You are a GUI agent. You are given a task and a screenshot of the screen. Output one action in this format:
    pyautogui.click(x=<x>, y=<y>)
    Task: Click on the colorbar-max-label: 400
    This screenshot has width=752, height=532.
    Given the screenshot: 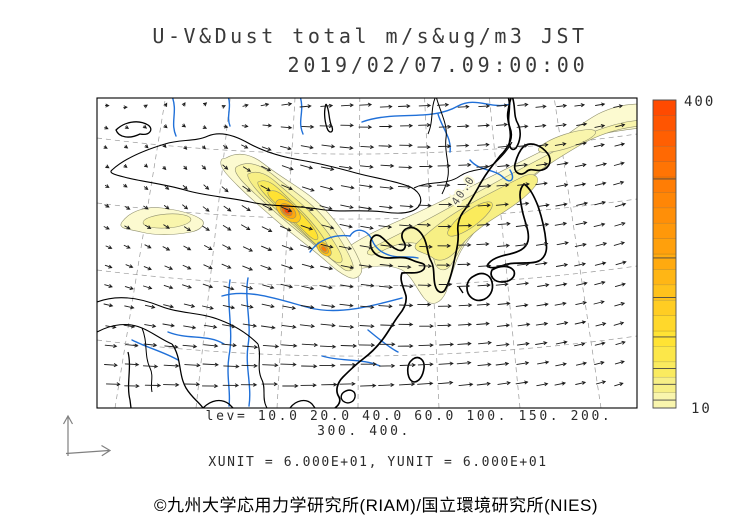 What is the action you would take?
    pyautogui.click(x=699, y=102)
    